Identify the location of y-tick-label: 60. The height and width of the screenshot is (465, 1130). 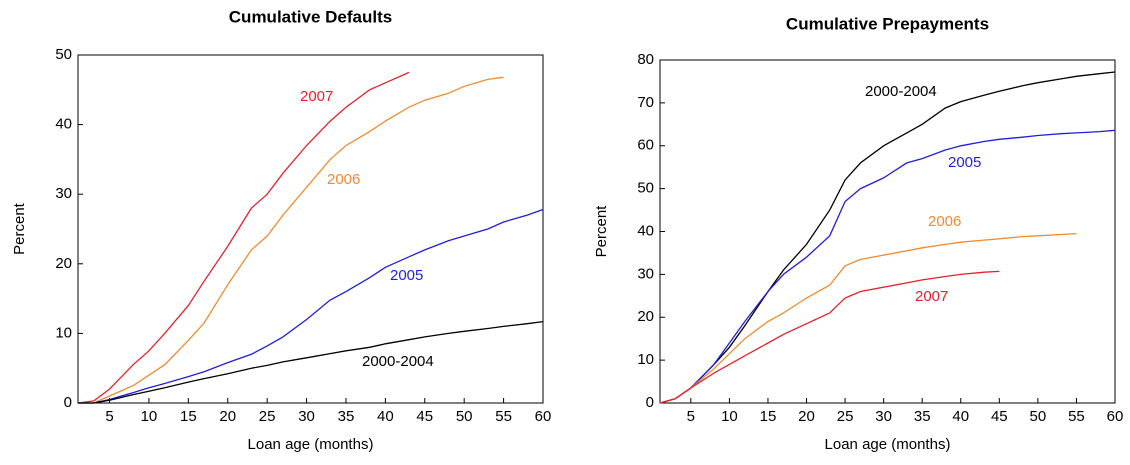
(645, 145).